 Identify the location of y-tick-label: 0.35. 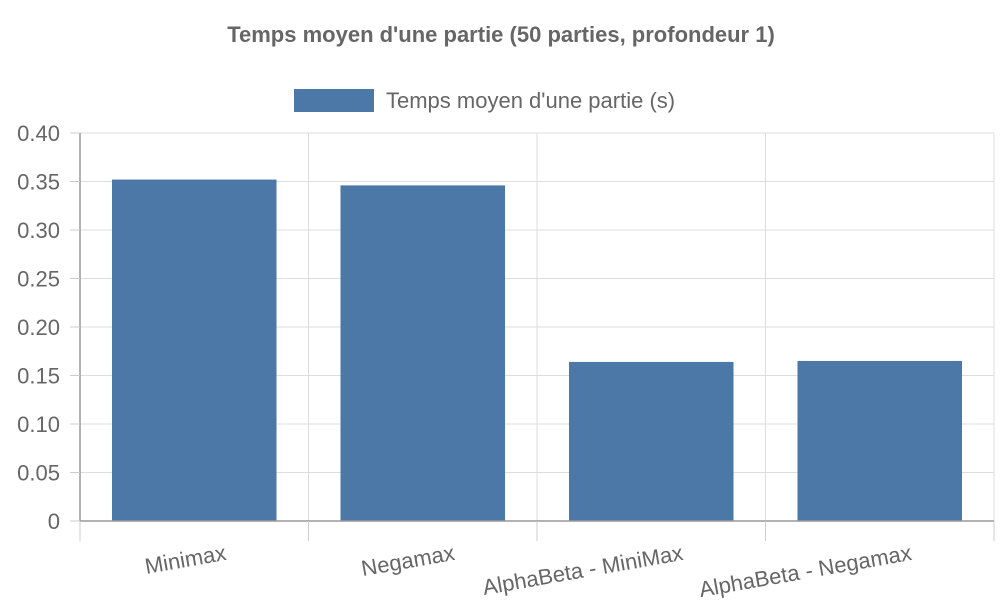
(38, 182).